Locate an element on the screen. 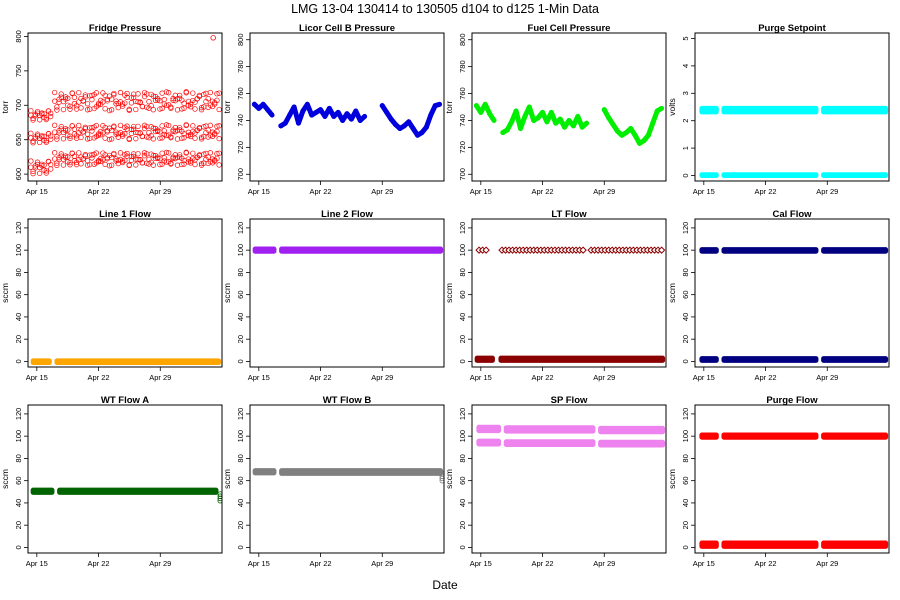 Image resolution: width=900 pixels, height=600 pixels. y-tick-label: 740 is located at coordinates (462, 120).